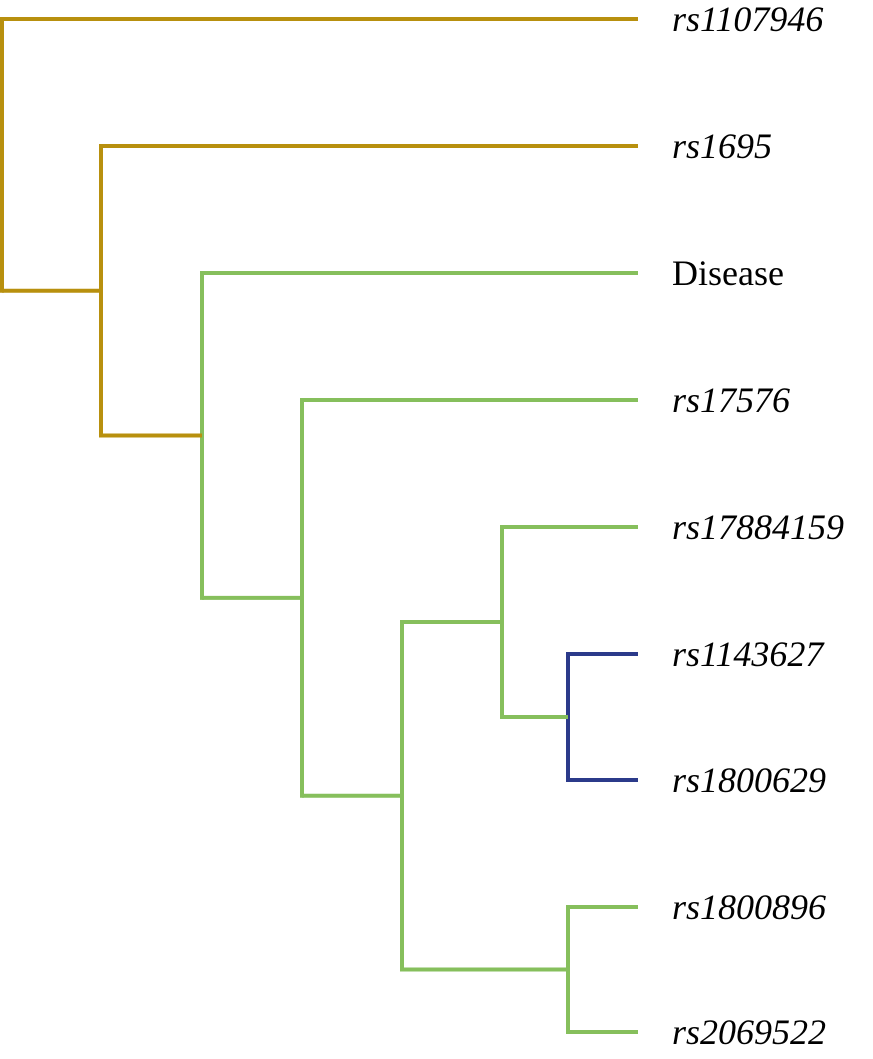  I want to click on leaf-label-rs17884159: rs17884159, so click(758, 527).